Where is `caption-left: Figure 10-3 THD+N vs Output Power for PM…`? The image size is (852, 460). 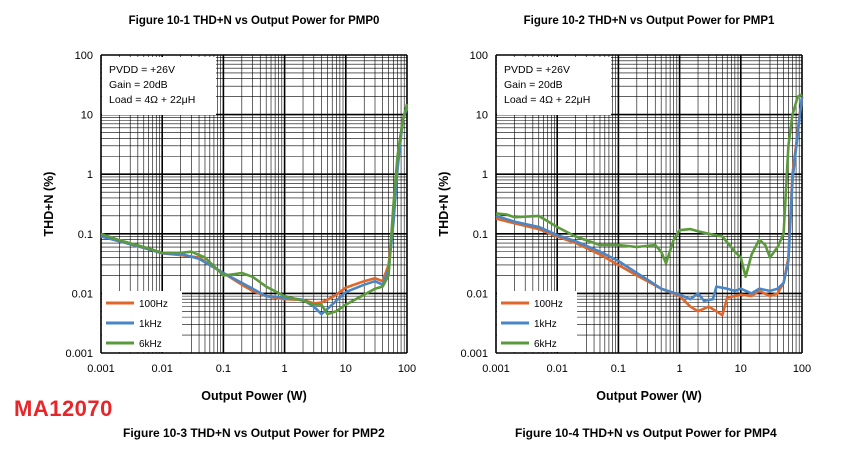
caption-left: Figure 10-3 THD+N vs Output Power for PM… is located at coordinates (254, 433).